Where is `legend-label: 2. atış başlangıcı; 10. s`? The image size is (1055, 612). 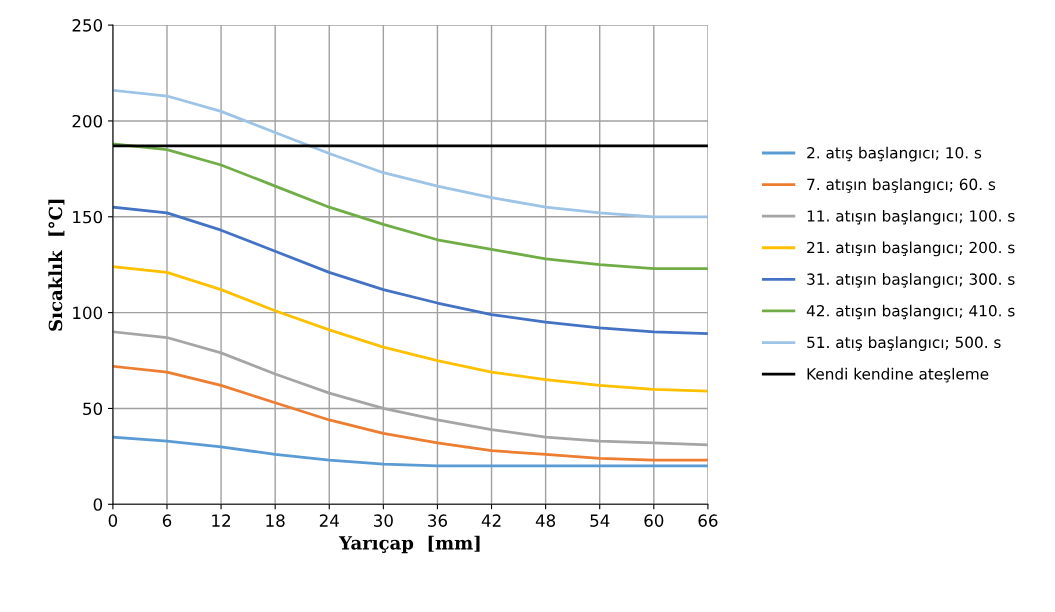
legend-label: 2. atış başlangıcı; 10. s is located at coordinates (894, 154).